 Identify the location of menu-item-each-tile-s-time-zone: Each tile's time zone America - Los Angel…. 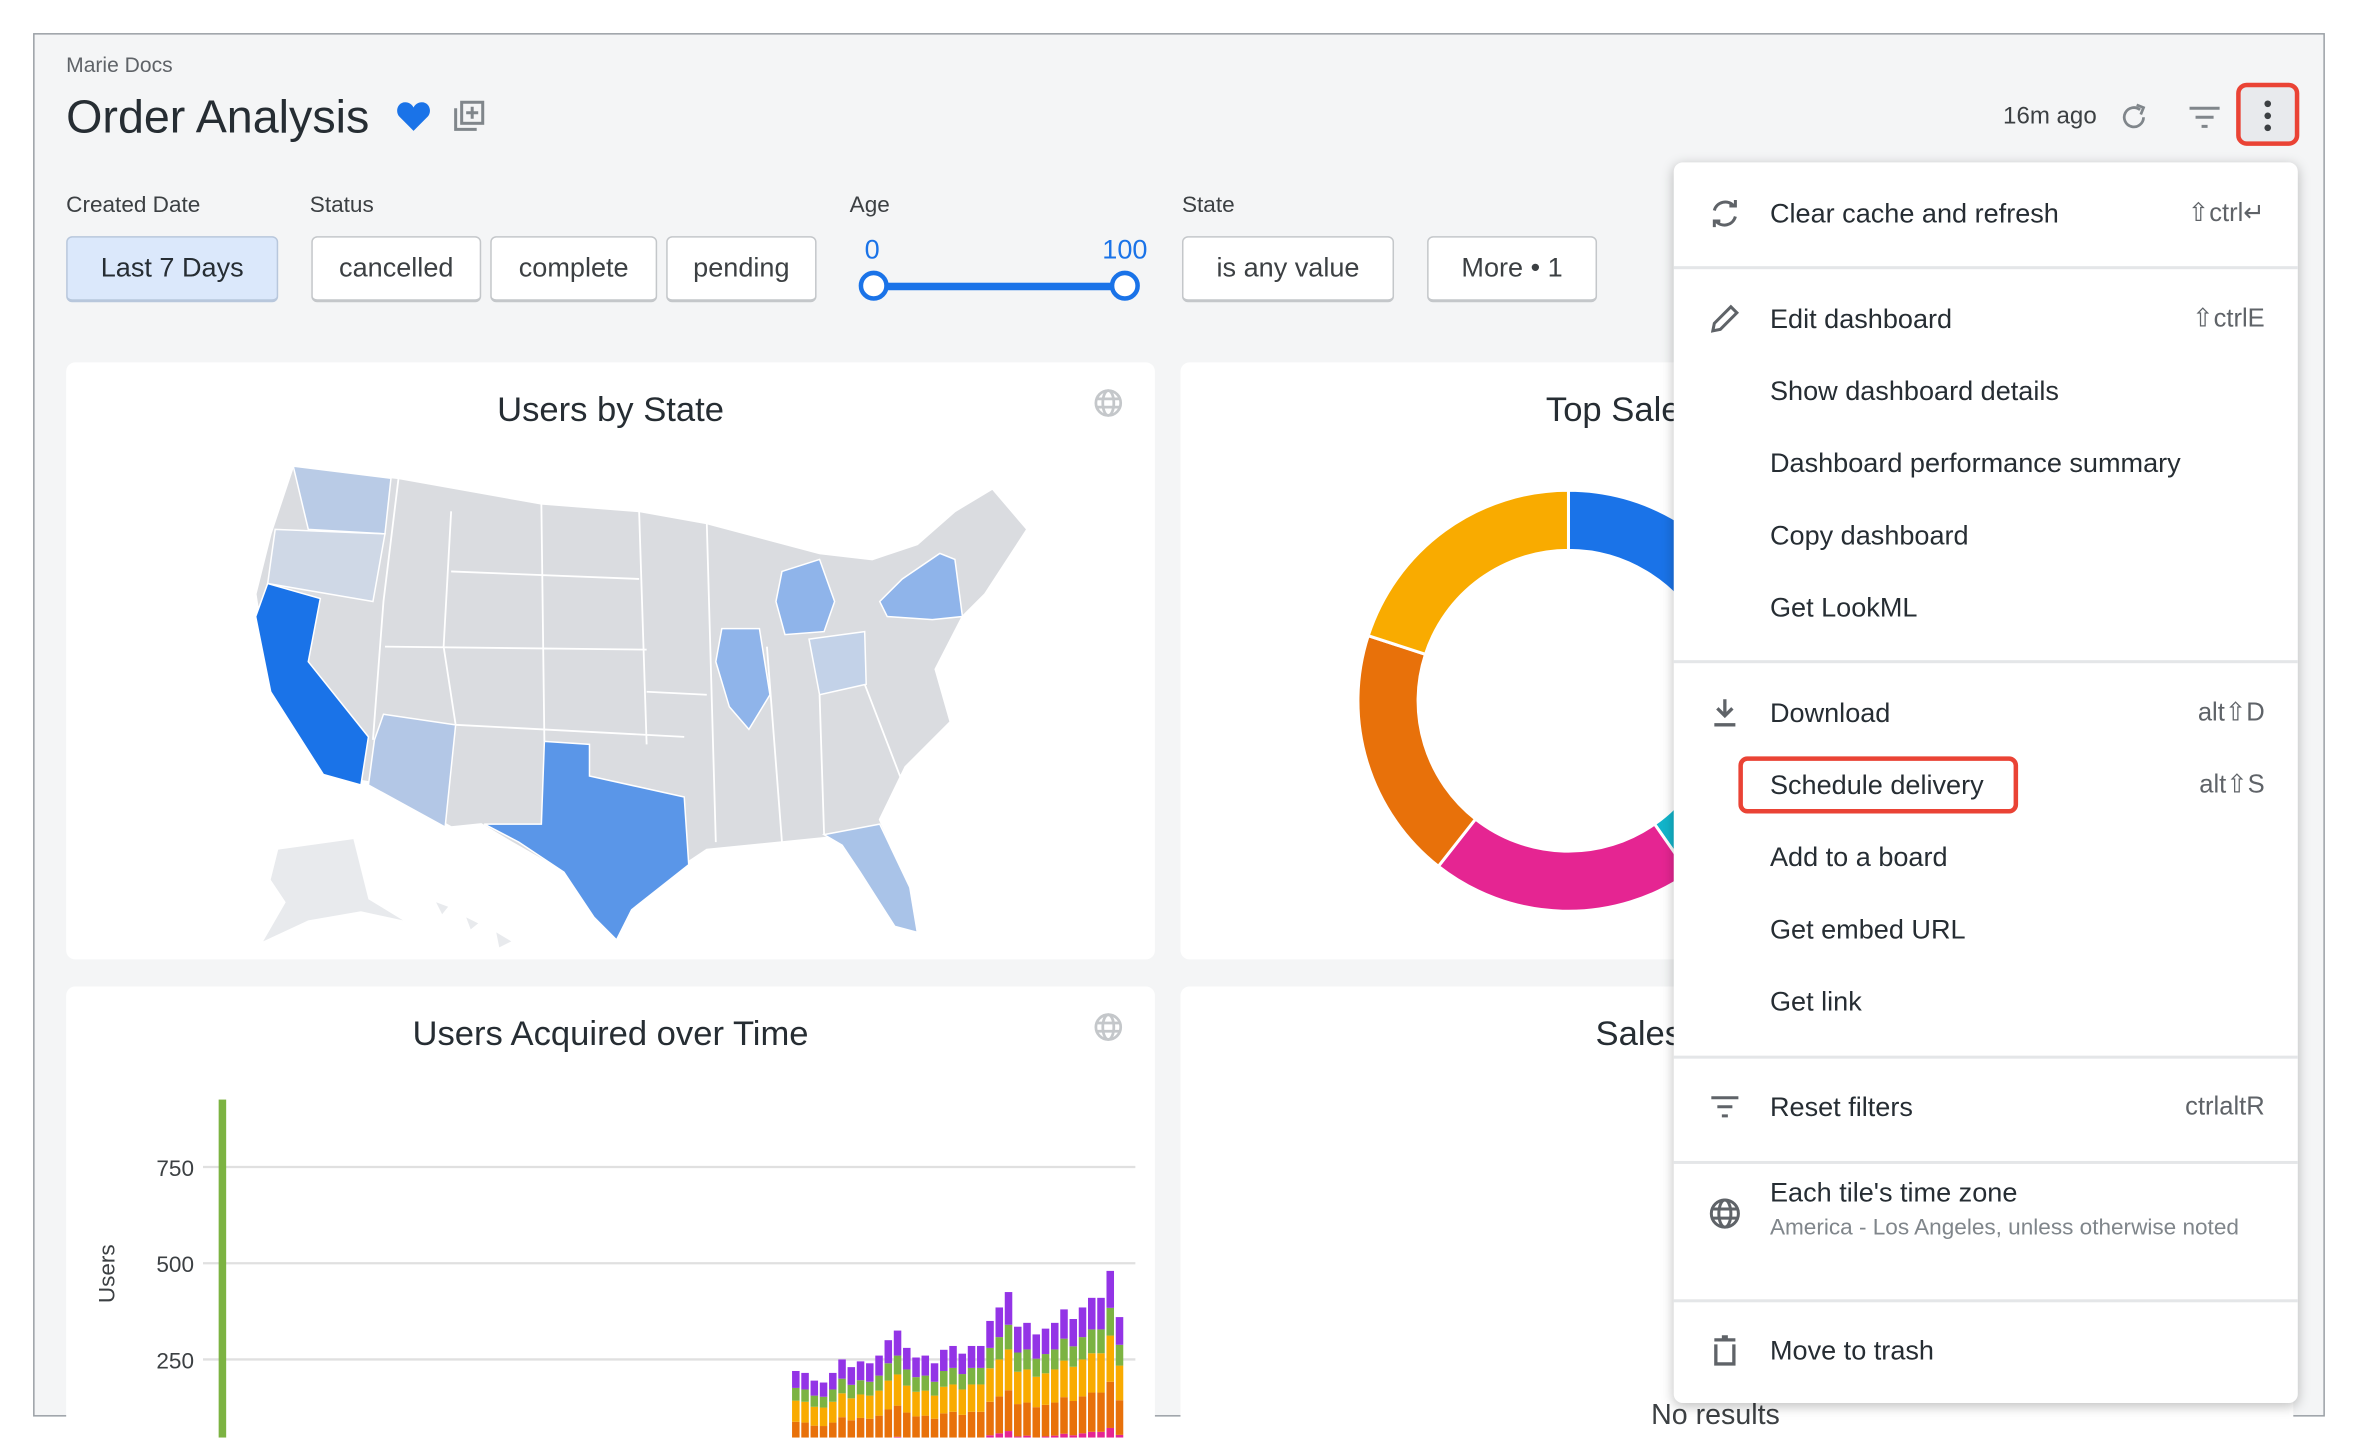
(1986, 1210).